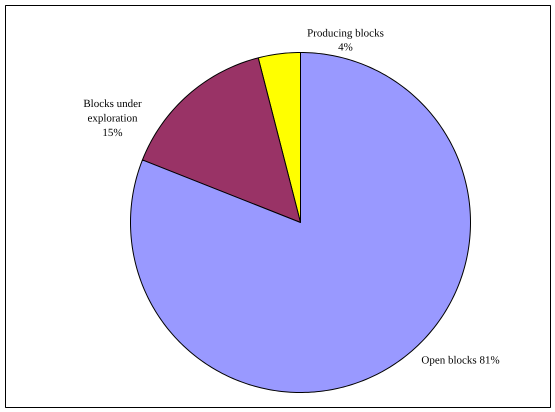 The width and height of the screenshot is (555, 412). I want to click on slice-label: Producing blocks, so click(345, 33).